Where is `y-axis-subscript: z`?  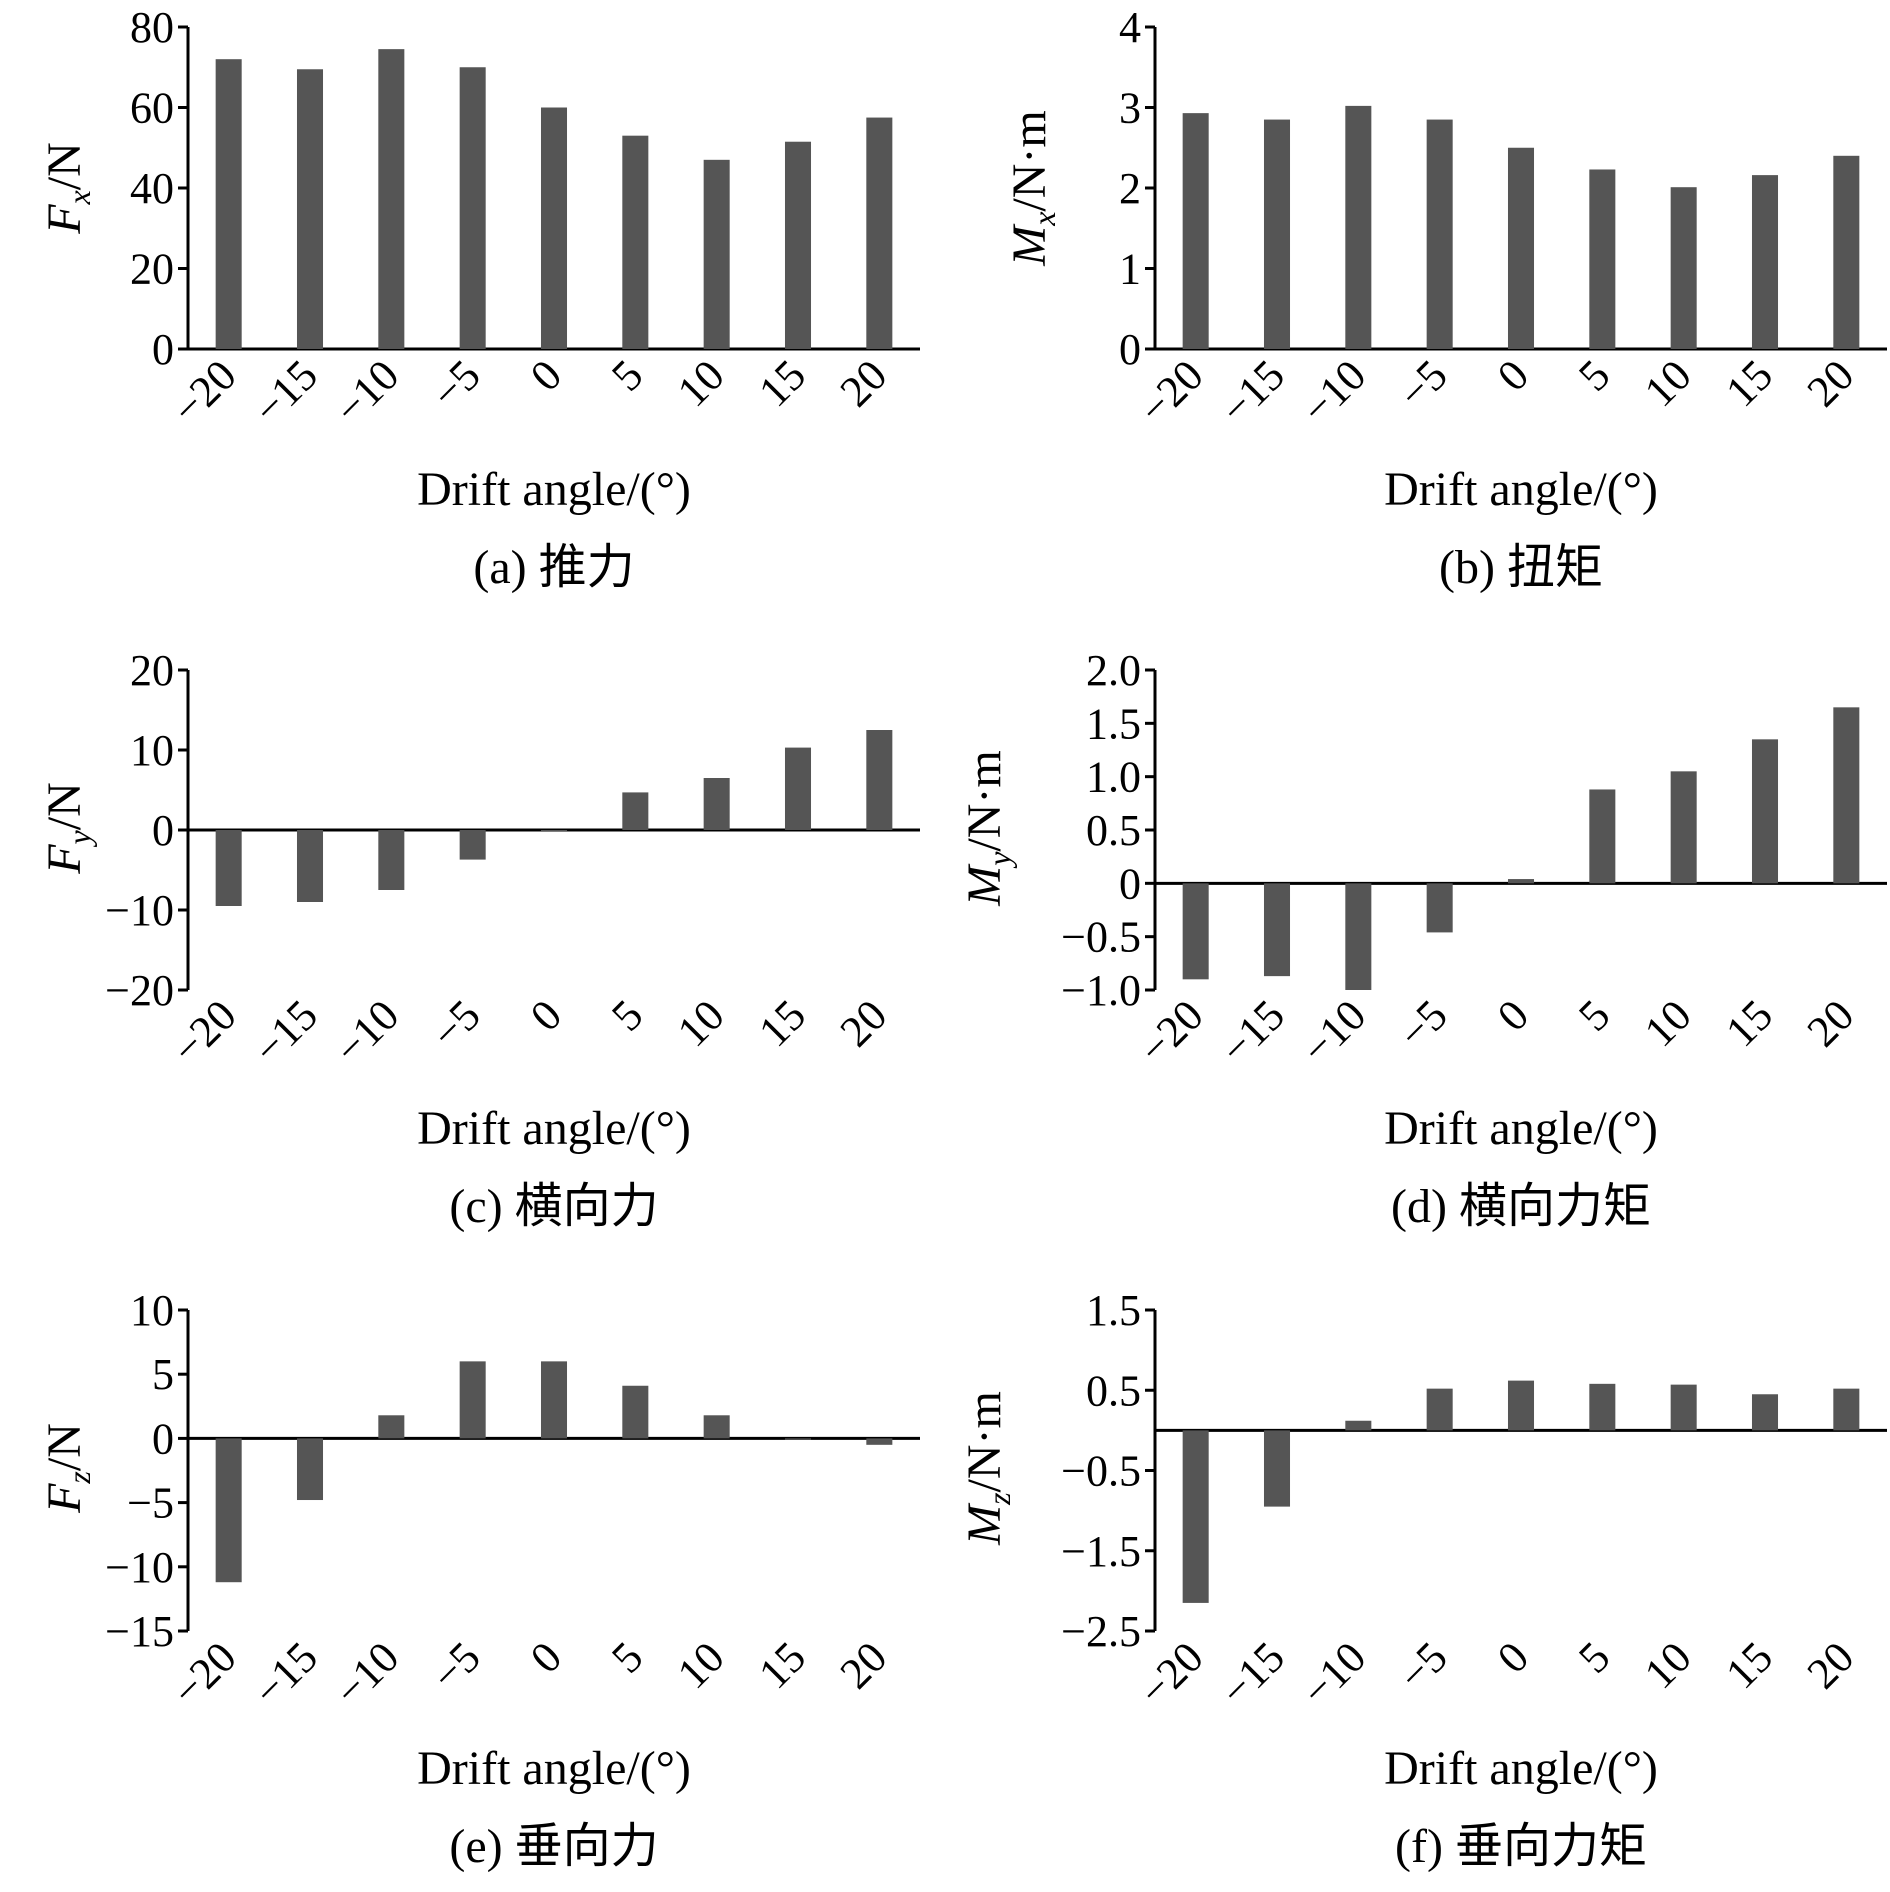 y-axis-subscript: z is located at coordinates (999, 1499).